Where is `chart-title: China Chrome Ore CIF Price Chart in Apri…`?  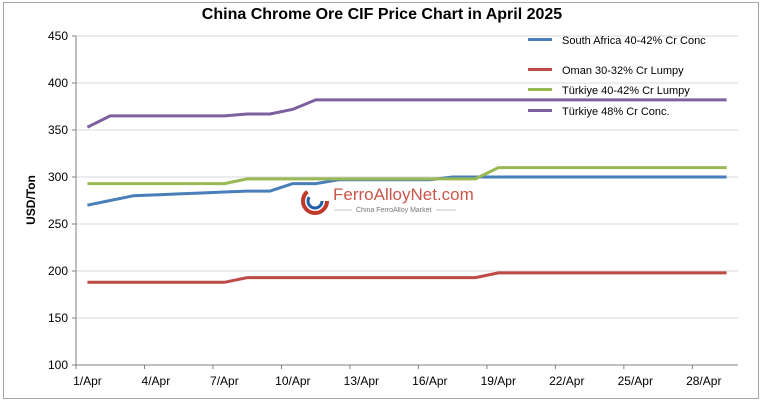 chart-title: China Chrome Ore CIF Price Chart in Apri… is located at coordinates (382, 14).